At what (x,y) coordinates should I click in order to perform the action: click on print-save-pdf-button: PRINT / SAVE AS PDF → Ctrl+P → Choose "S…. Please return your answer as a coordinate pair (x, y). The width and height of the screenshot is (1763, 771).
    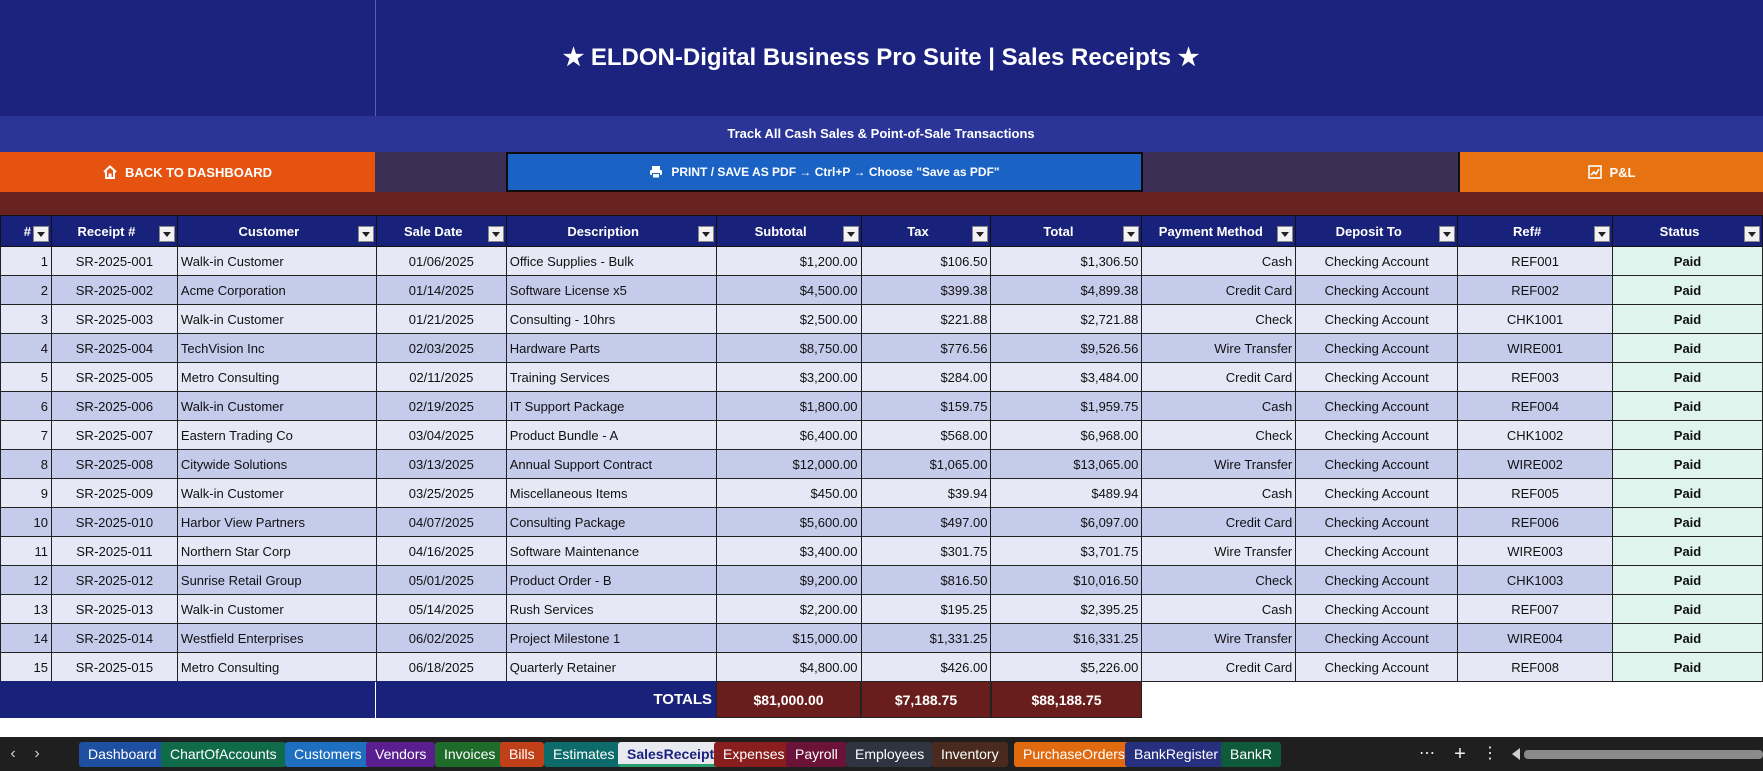
    Looking at the image, I should click on (824, 172).